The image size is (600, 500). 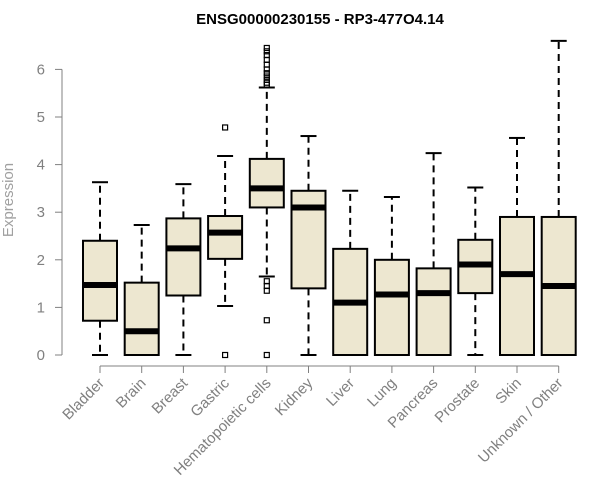 What do you see at coordinates (170, 395) in the screenshot?
I see `x-tick-label: Breast` at bounding box center [170, 395].